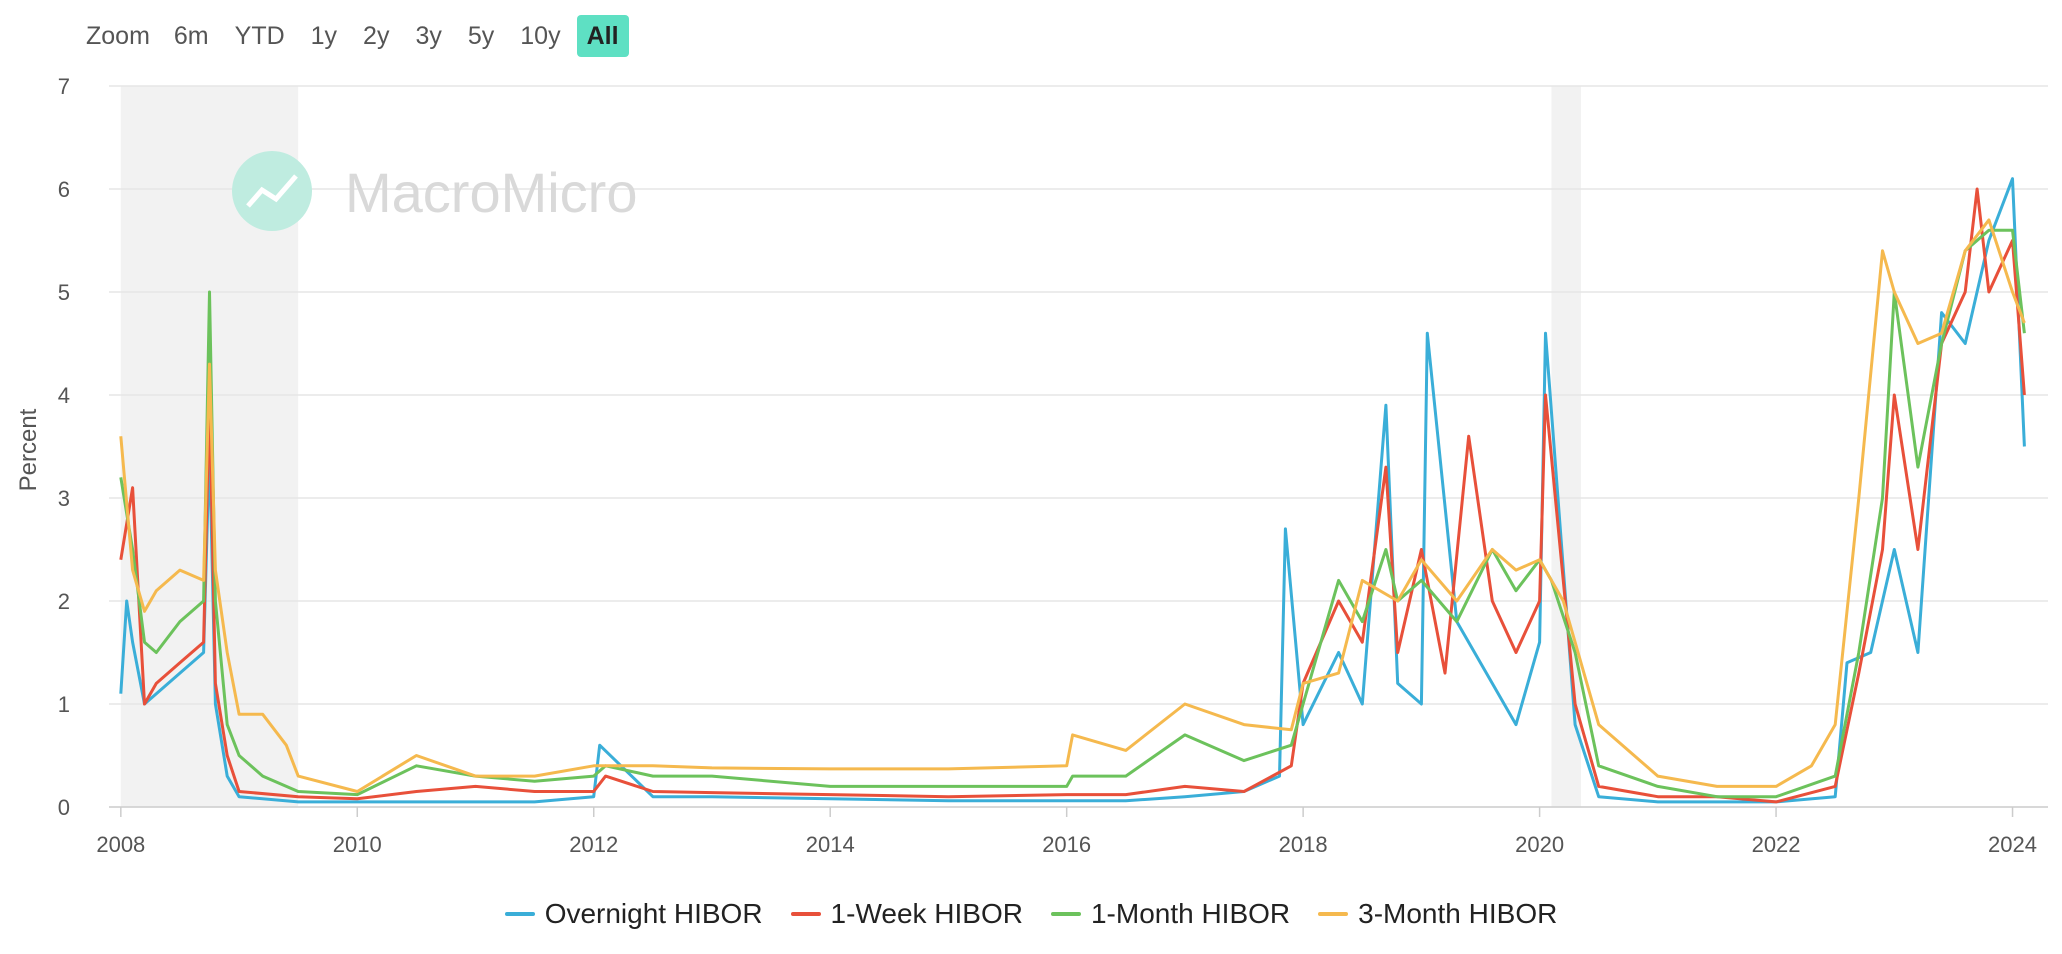 This screenshot has height=954, width=2062. Describe the element at coordinates (357, 844) in the screenshot. I see `x-tick-label-2010: 2010` at that location.